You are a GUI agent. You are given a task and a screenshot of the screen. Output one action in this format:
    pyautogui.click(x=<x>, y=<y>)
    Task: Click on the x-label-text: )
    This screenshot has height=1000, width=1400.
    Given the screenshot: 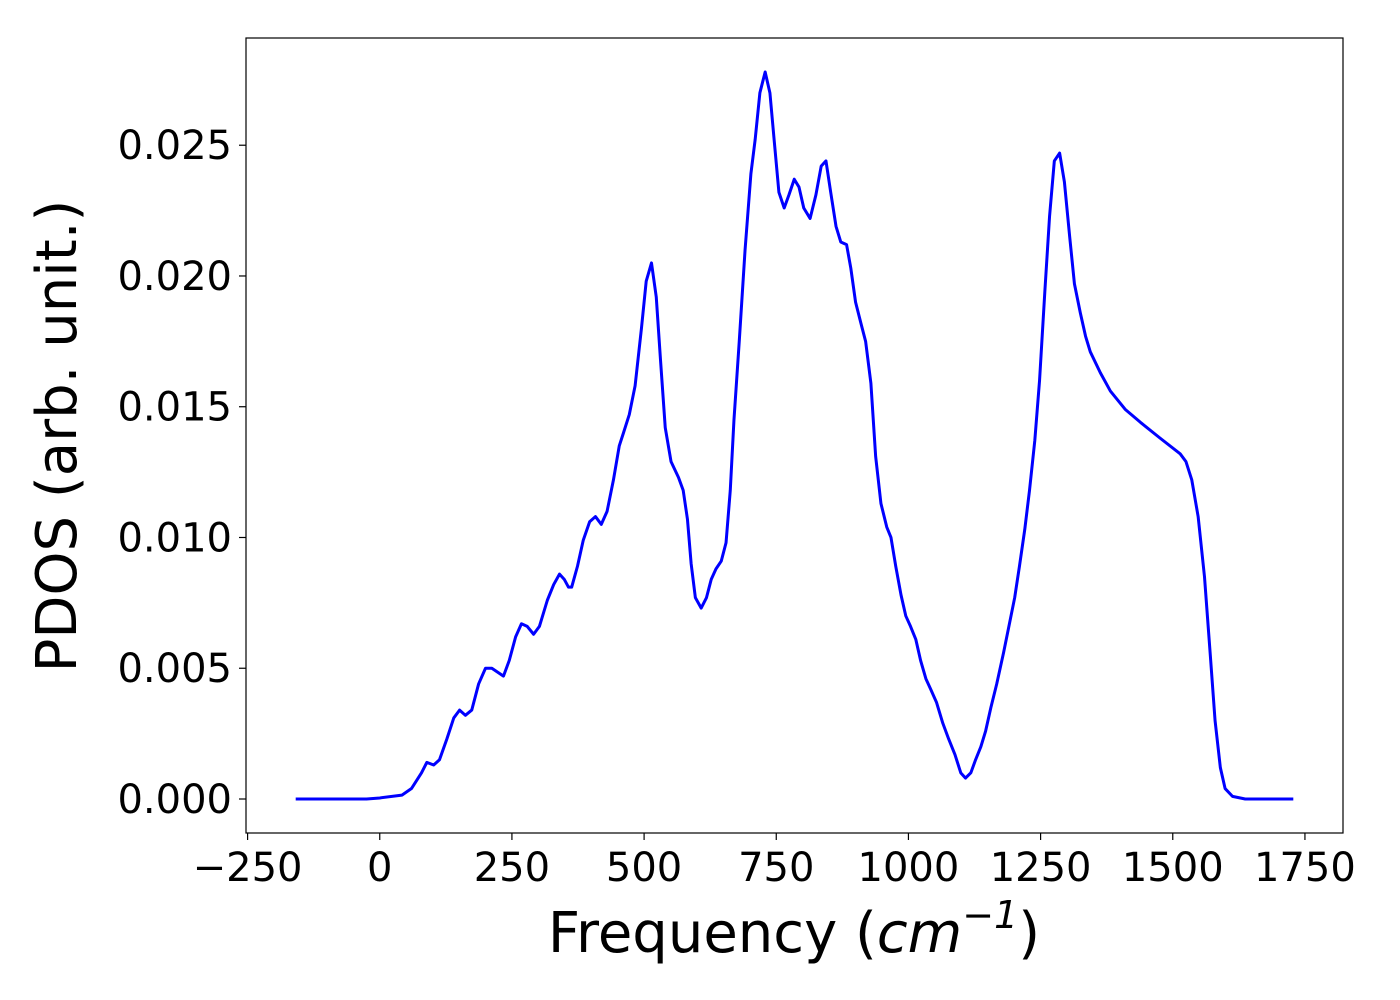 What is the action you would take?
    pyautogui.click(x=1029, y=933)
    